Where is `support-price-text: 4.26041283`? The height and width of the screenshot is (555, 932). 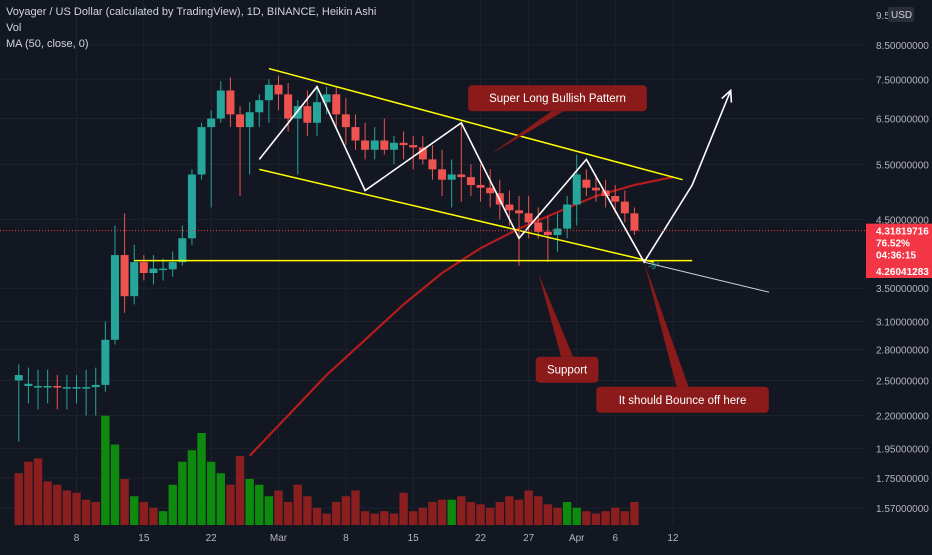
support-price-text: 4.26041283 is located at coordinates (902, 272).